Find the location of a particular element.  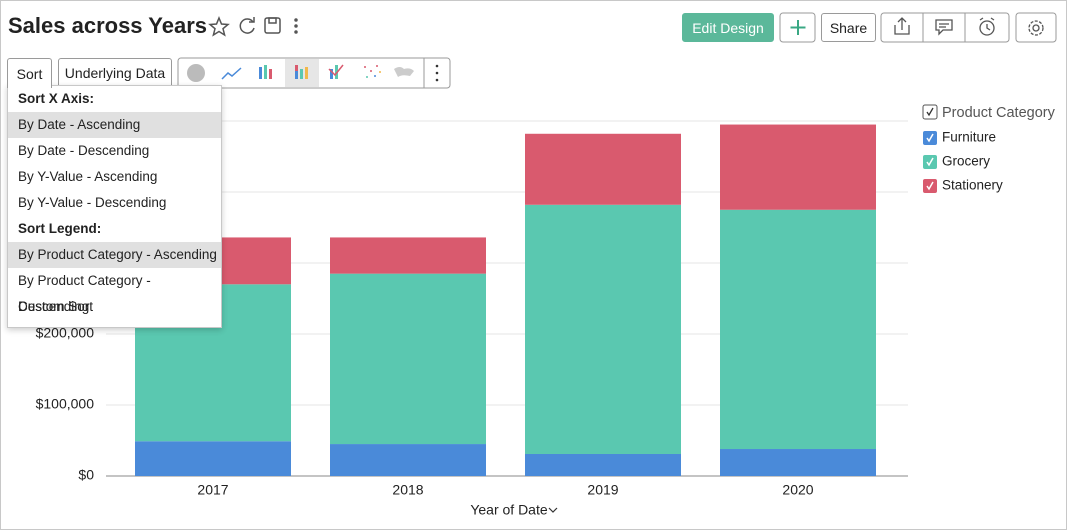

x-axis-title: Year of Date is located at coordinates (509, 510).